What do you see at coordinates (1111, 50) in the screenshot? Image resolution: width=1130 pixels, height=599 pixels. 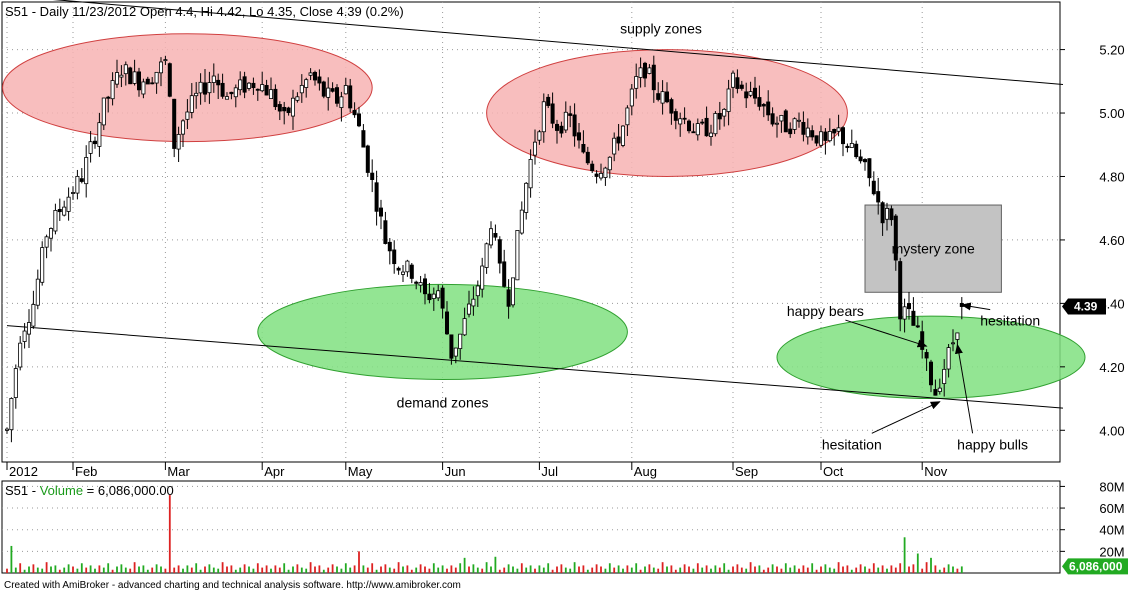 I see `price-tick-label: 5.20` at bounding box center [1111, 50].